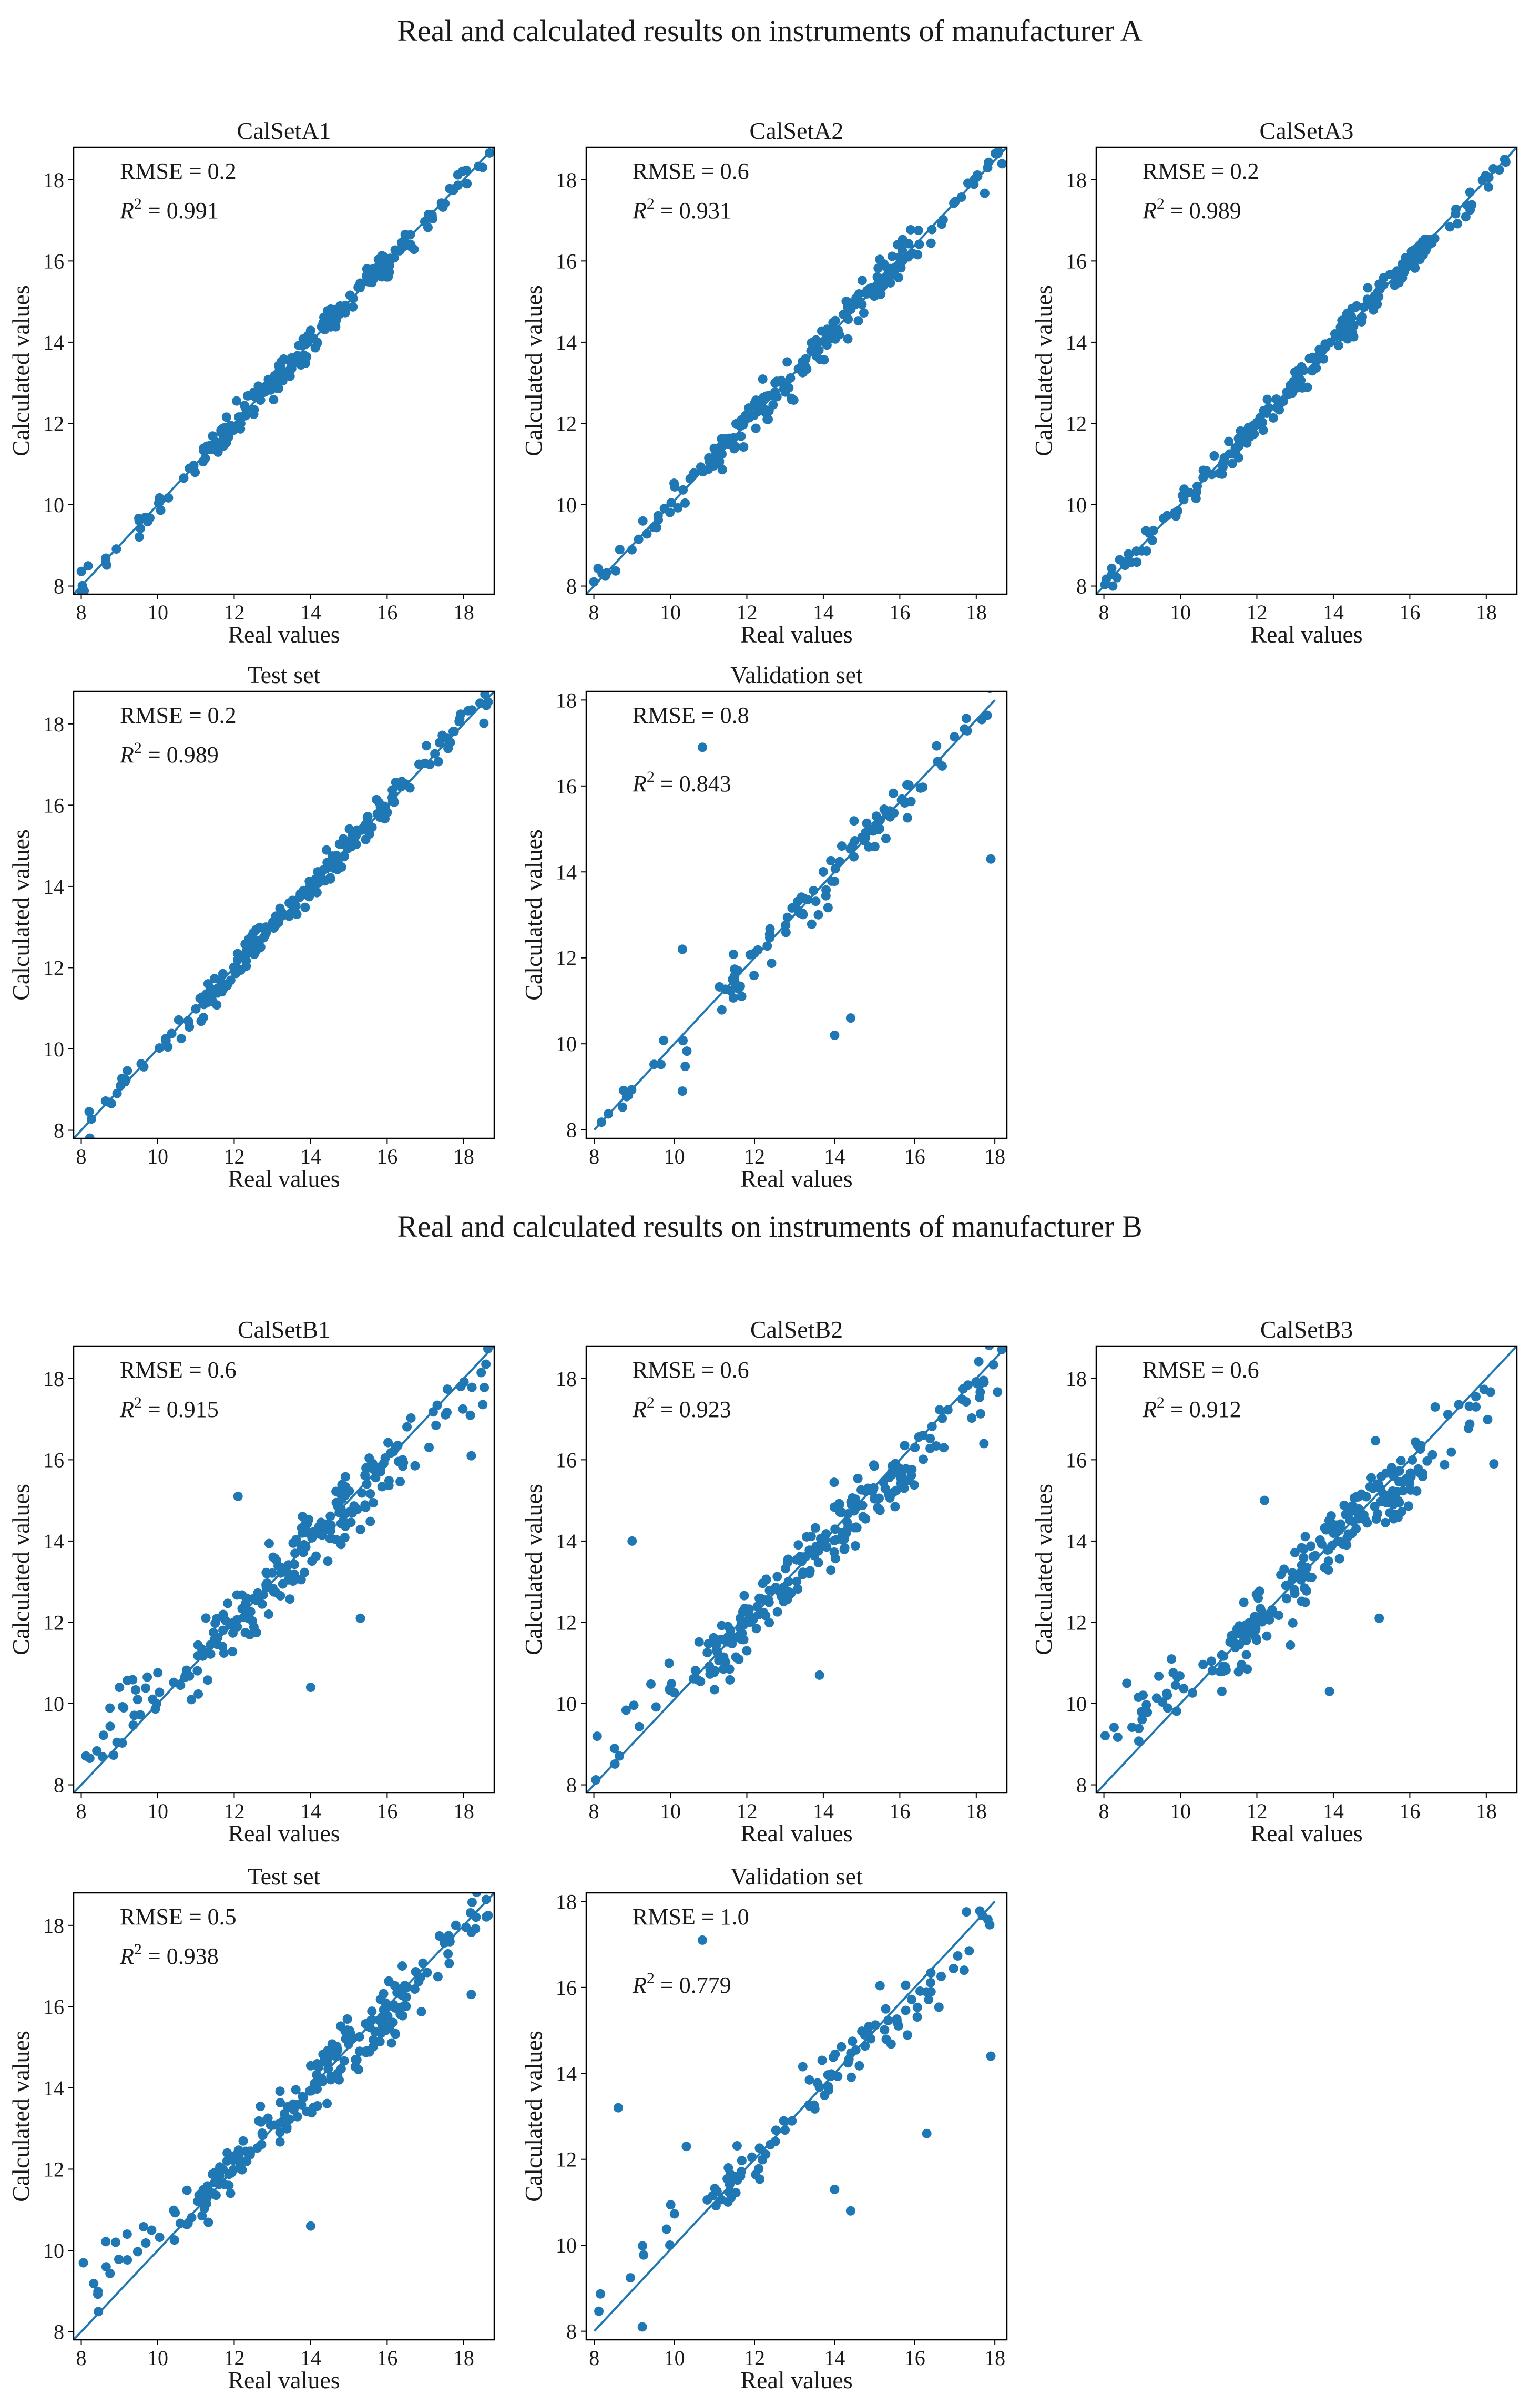 Image resolution: width=1540 pixels, height=2405 pixels. Describe the element at coordinates (284, 1876) in the screenshot. I see `panel-title: Test set` at that location.